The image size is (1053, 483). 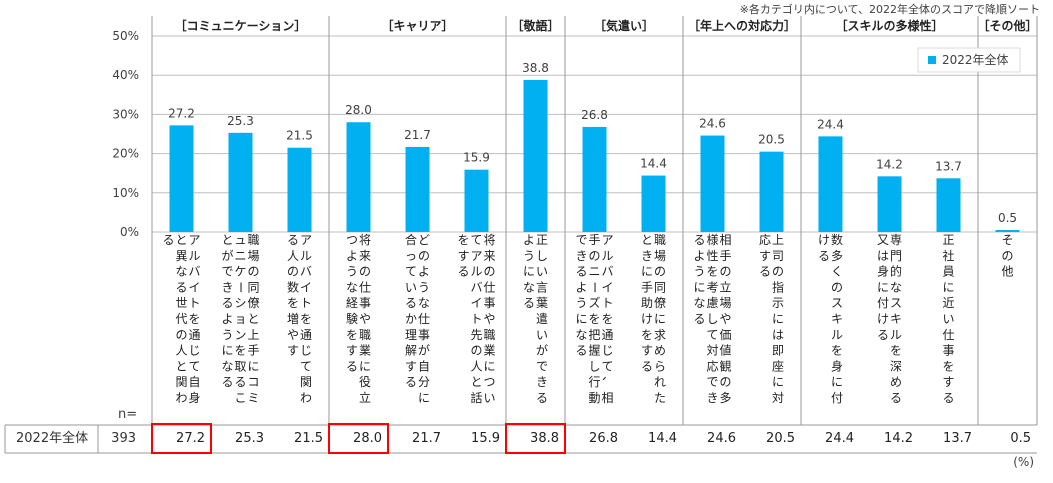 I want to click on group-header: ［その他］, so click(x=1007, y=25).